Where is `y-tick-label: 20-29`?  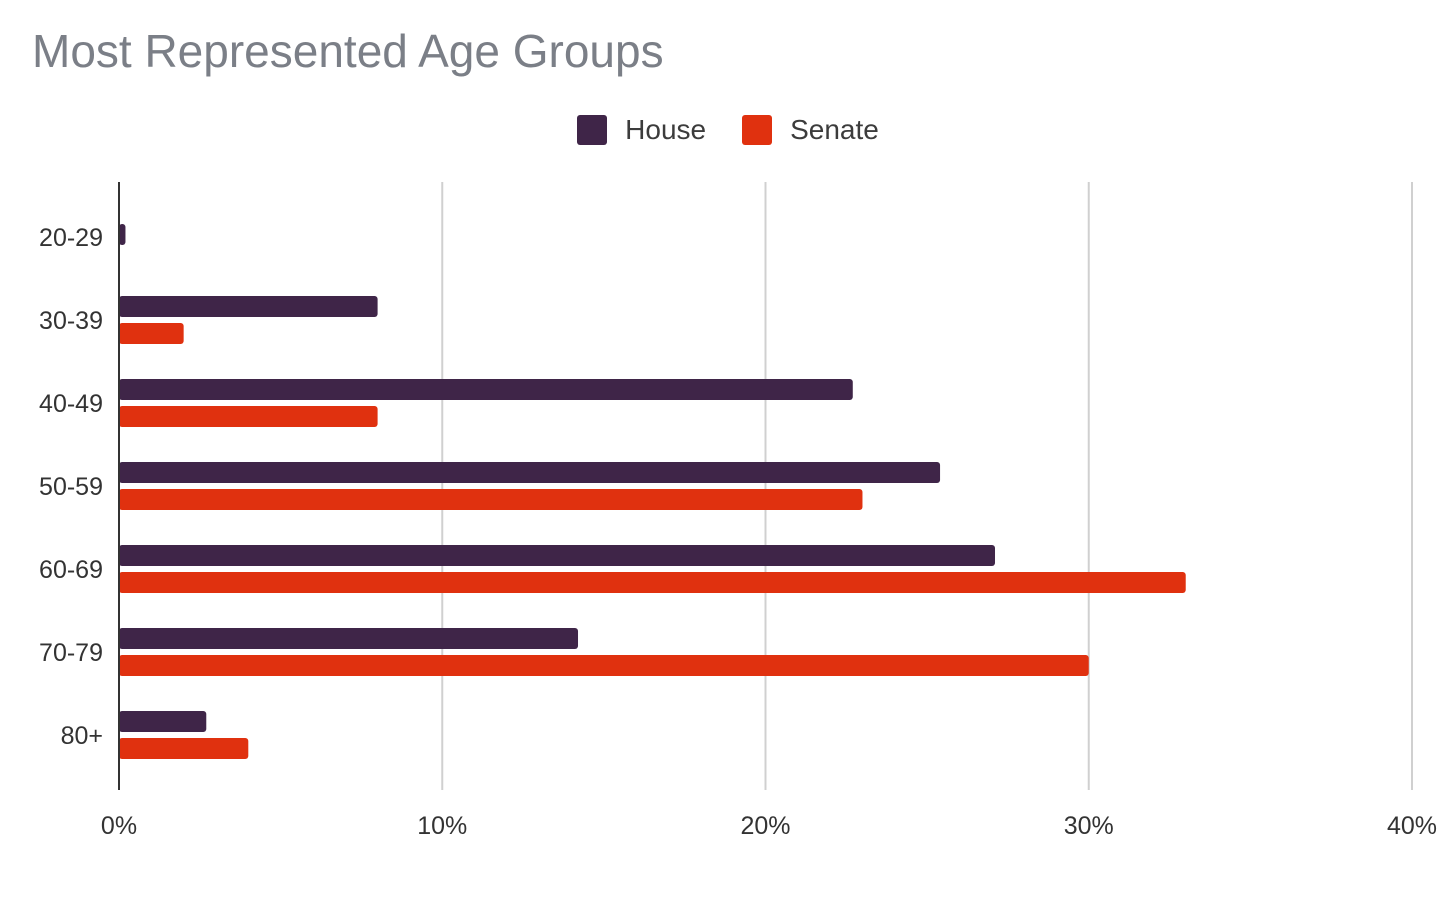 y-tick-label: 20-29 is located at coordinates (71, 238).